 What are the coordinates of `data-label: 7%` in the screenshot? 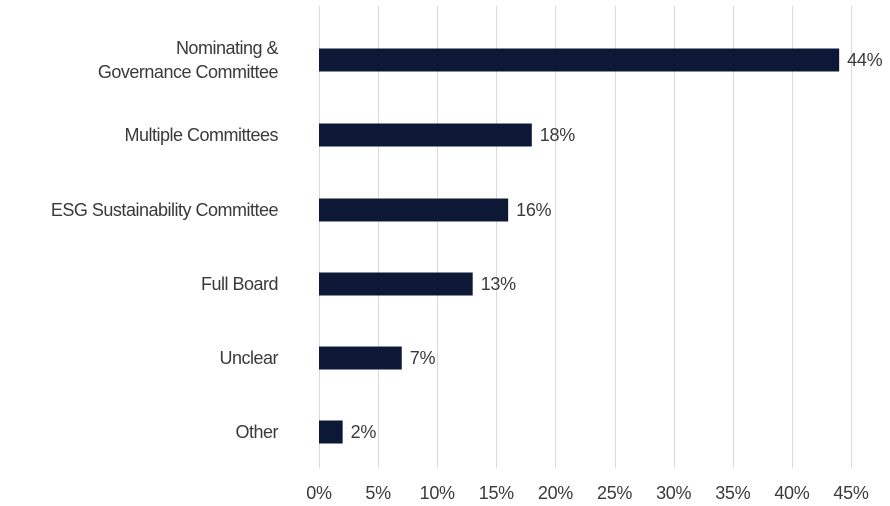 It's located at (423, 358).